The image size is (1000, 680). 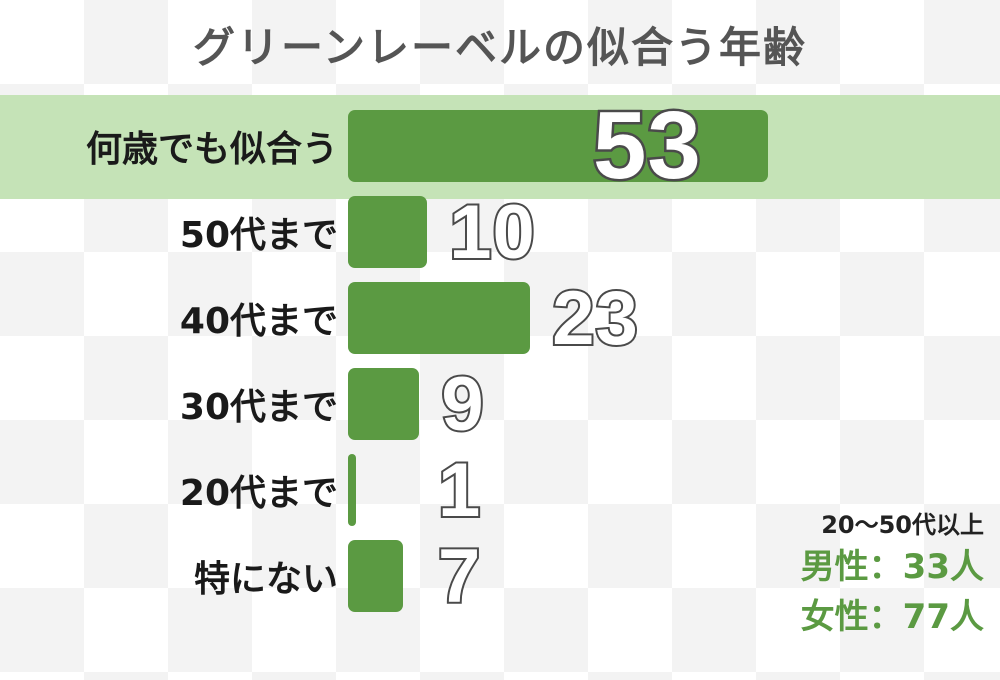 I want to click on category-label: 50代まで, so click(x=258, y=235).